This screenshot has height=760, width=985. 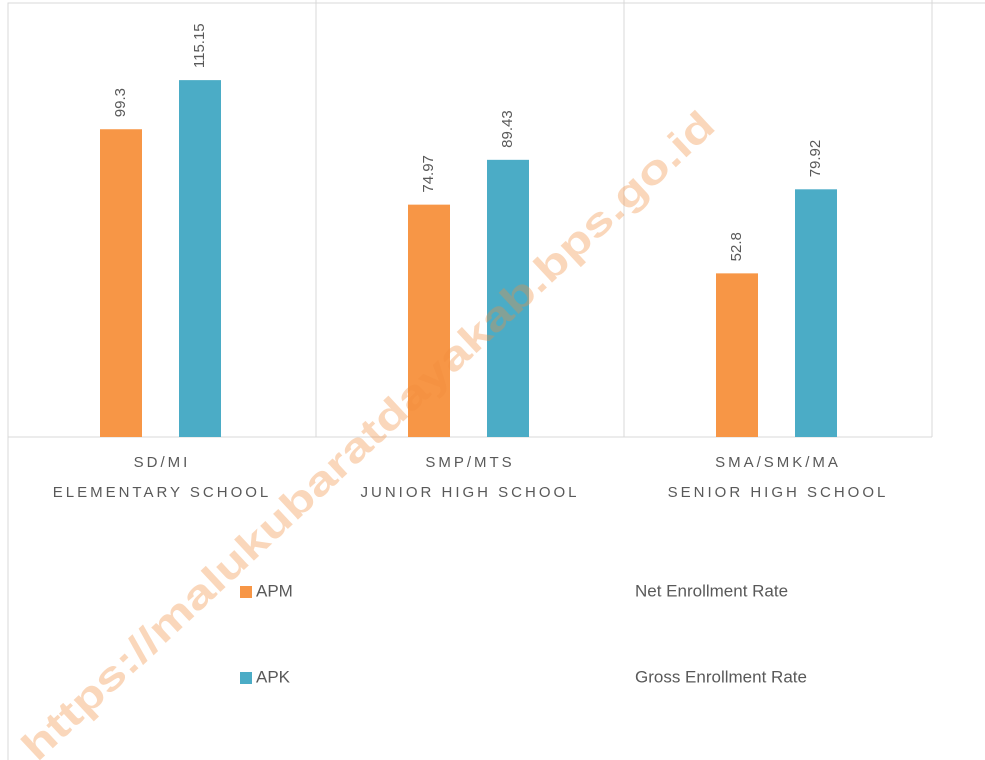 What do you see at coordinates (815, 159) in the screenshot?
I see `data-label: 79.92` at bounding box center [815, 159].